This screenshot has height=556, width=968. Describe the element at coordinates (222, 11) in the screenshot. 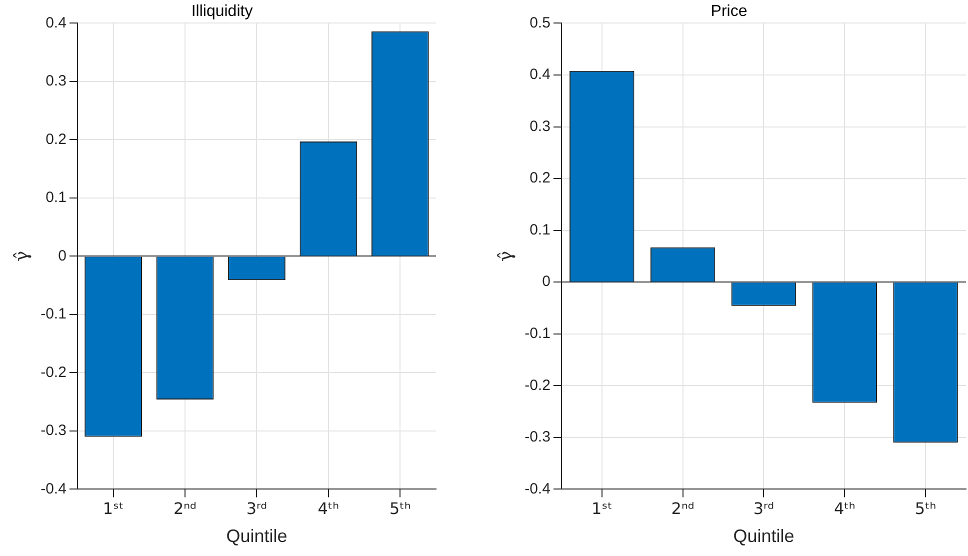

I see `chart-title: Illiquidity` at that location.